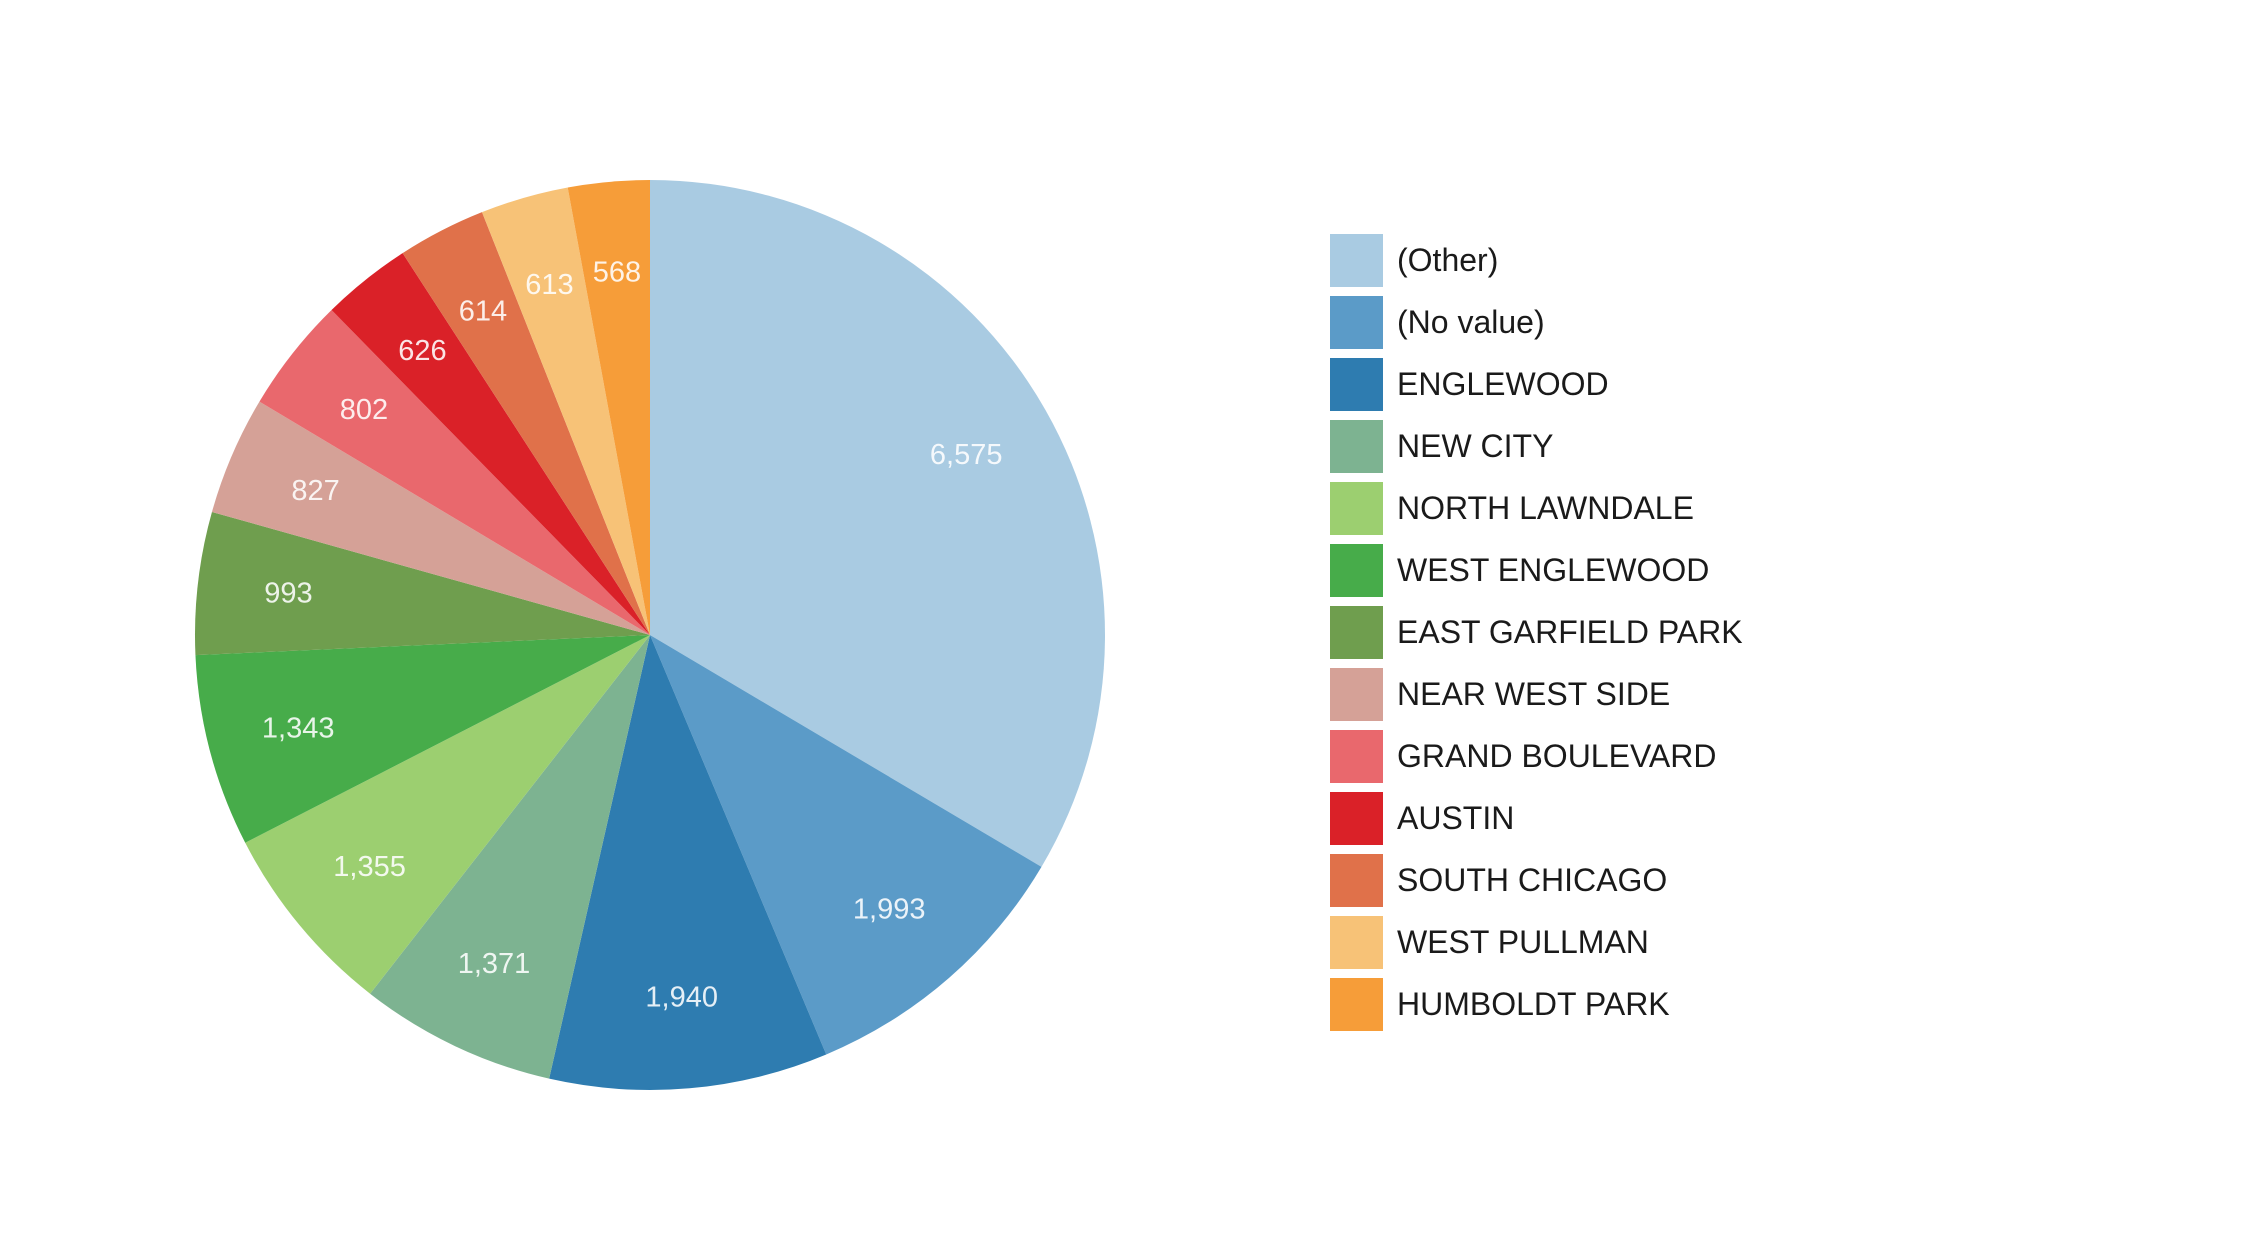  I want to click on legend-item-west-englewood: WEST ENGLEWOOD, so click(1536, 570).